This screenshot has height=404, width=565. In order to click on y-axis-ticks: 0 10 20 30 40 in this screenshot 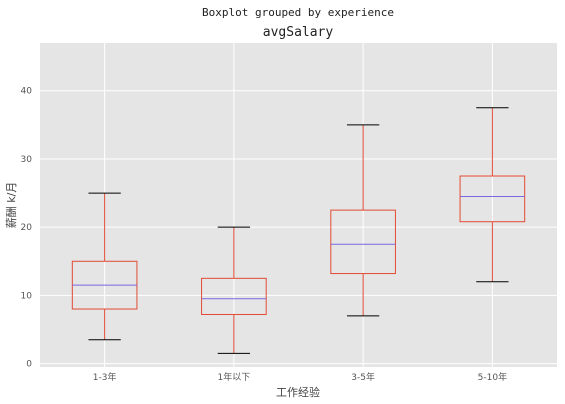, I will do `click(27, 228)`.